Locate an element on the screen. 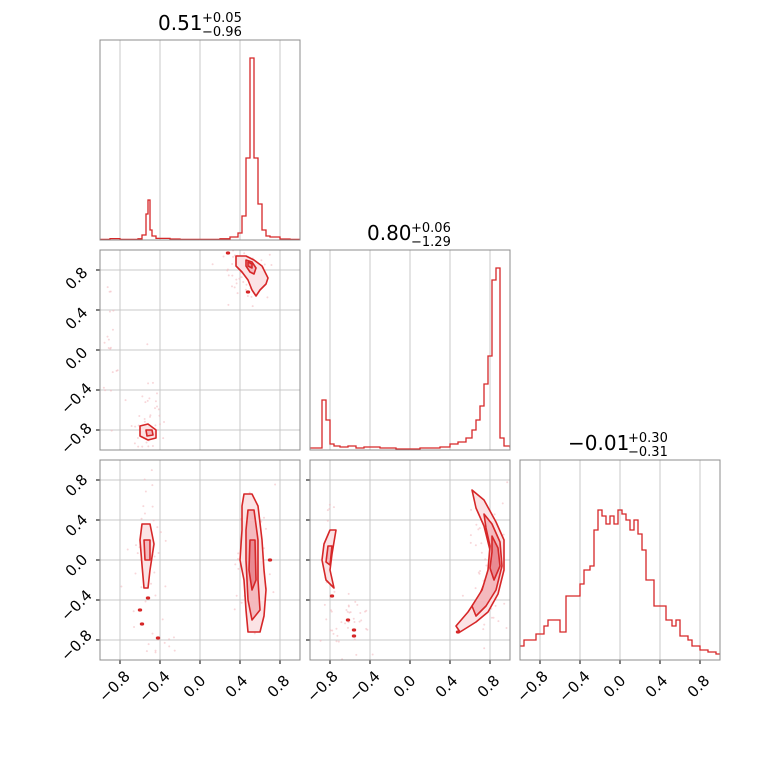 The image size is (760, 760). y-tick-label: −0.4 is located at coordinates (76, 605).